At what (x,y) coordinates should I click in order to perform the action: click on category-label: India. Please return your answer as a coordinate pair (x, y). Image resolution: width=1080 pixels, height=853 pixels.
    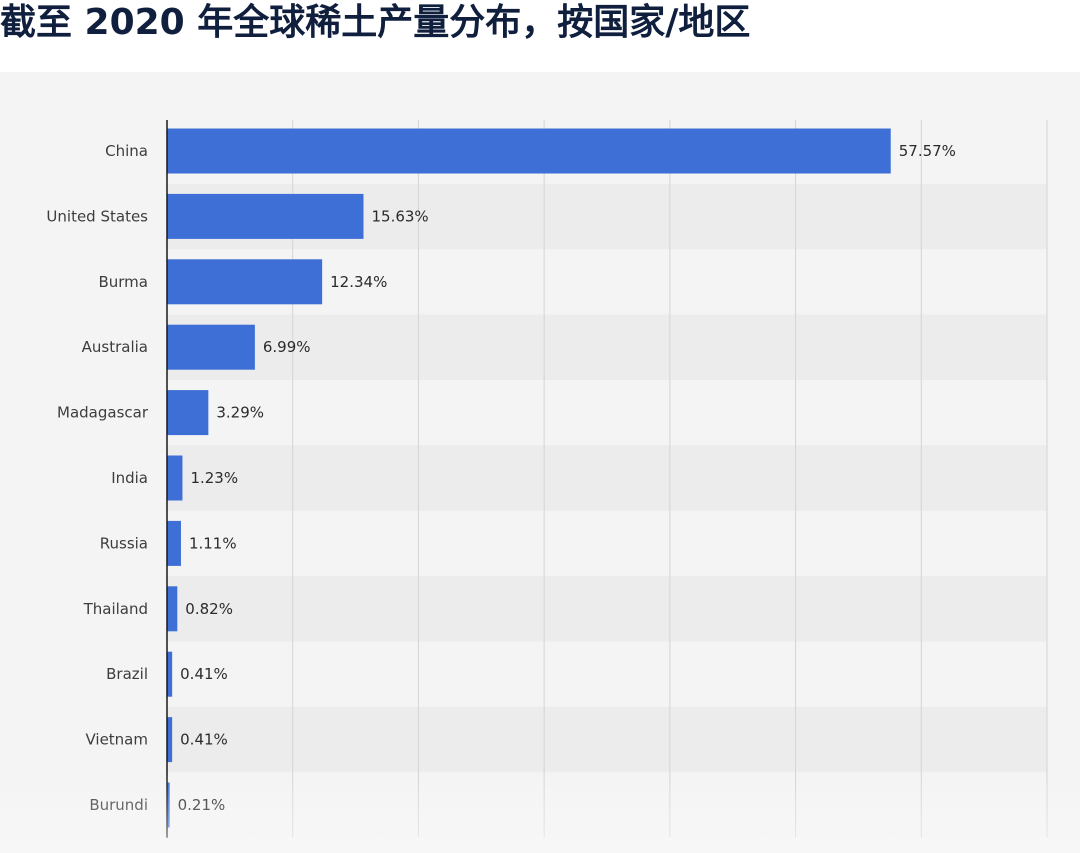
    Looking at the image, I should click on (129, 478).